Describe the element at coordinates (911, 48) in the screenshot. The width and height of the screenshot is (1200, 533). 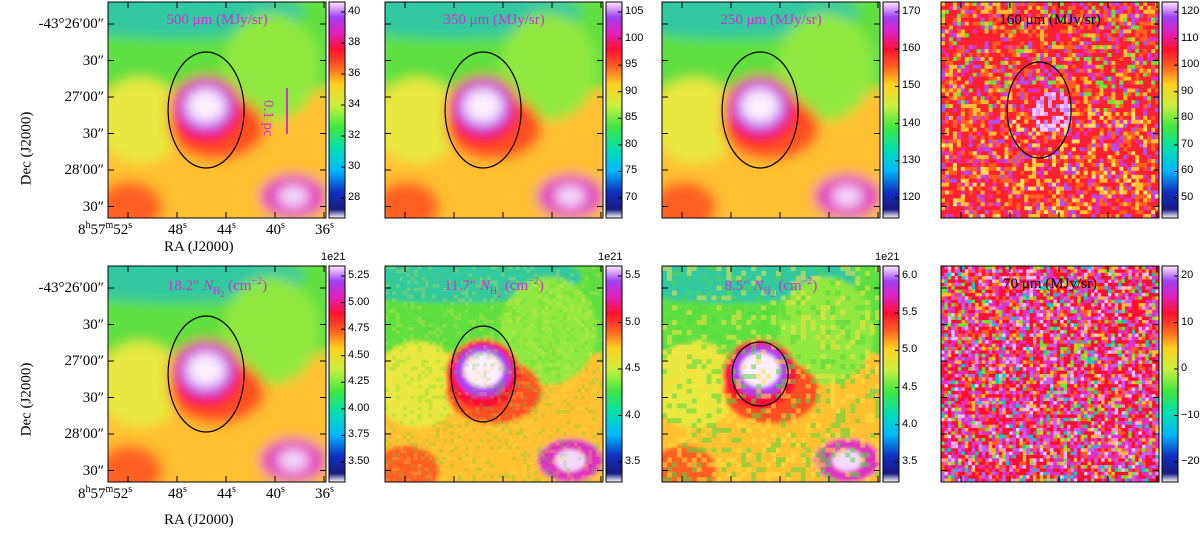
I see `colorbar-tick-label: 160` at that location.